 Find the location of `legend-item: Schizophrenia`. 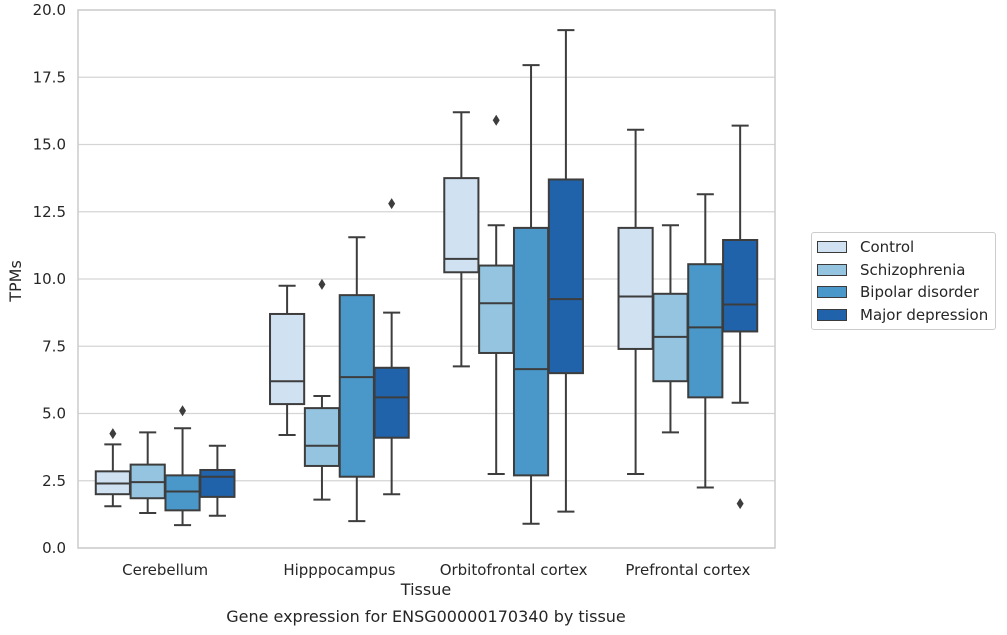

legend-item: Schizophrenia is located at coordinates (903, 270).